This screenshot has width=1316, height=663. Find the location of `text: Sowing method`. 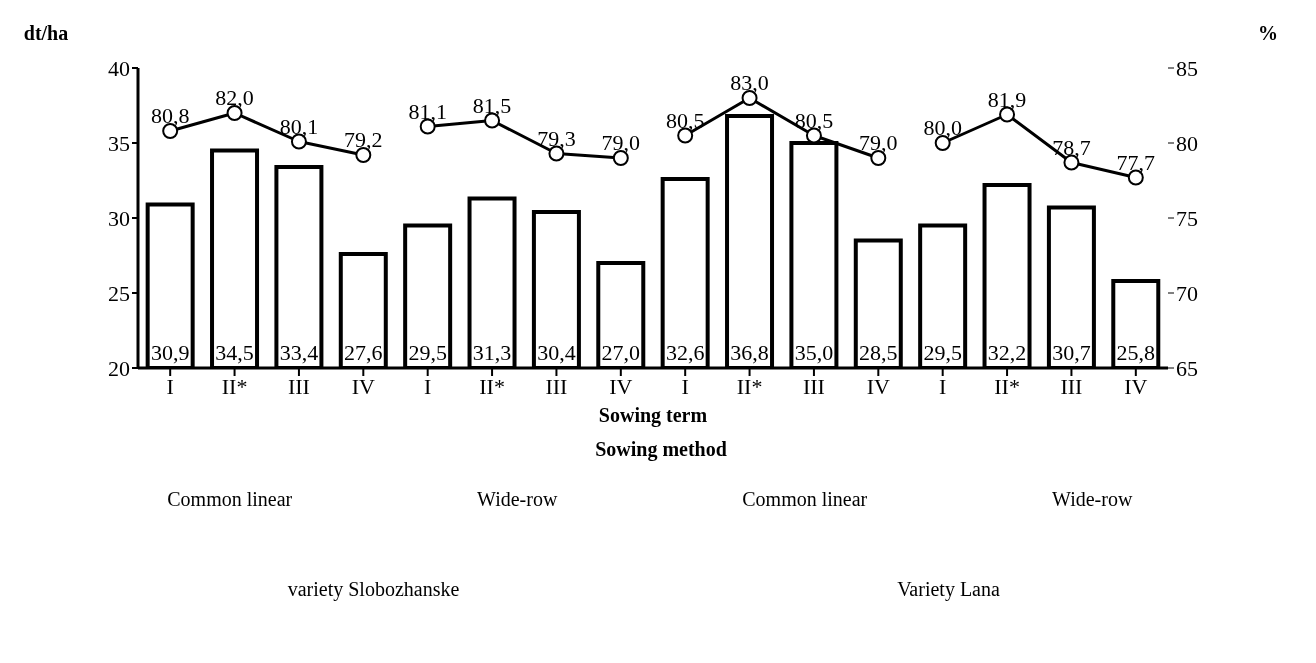

text: Sowing method is located at coordinates (661, 449).